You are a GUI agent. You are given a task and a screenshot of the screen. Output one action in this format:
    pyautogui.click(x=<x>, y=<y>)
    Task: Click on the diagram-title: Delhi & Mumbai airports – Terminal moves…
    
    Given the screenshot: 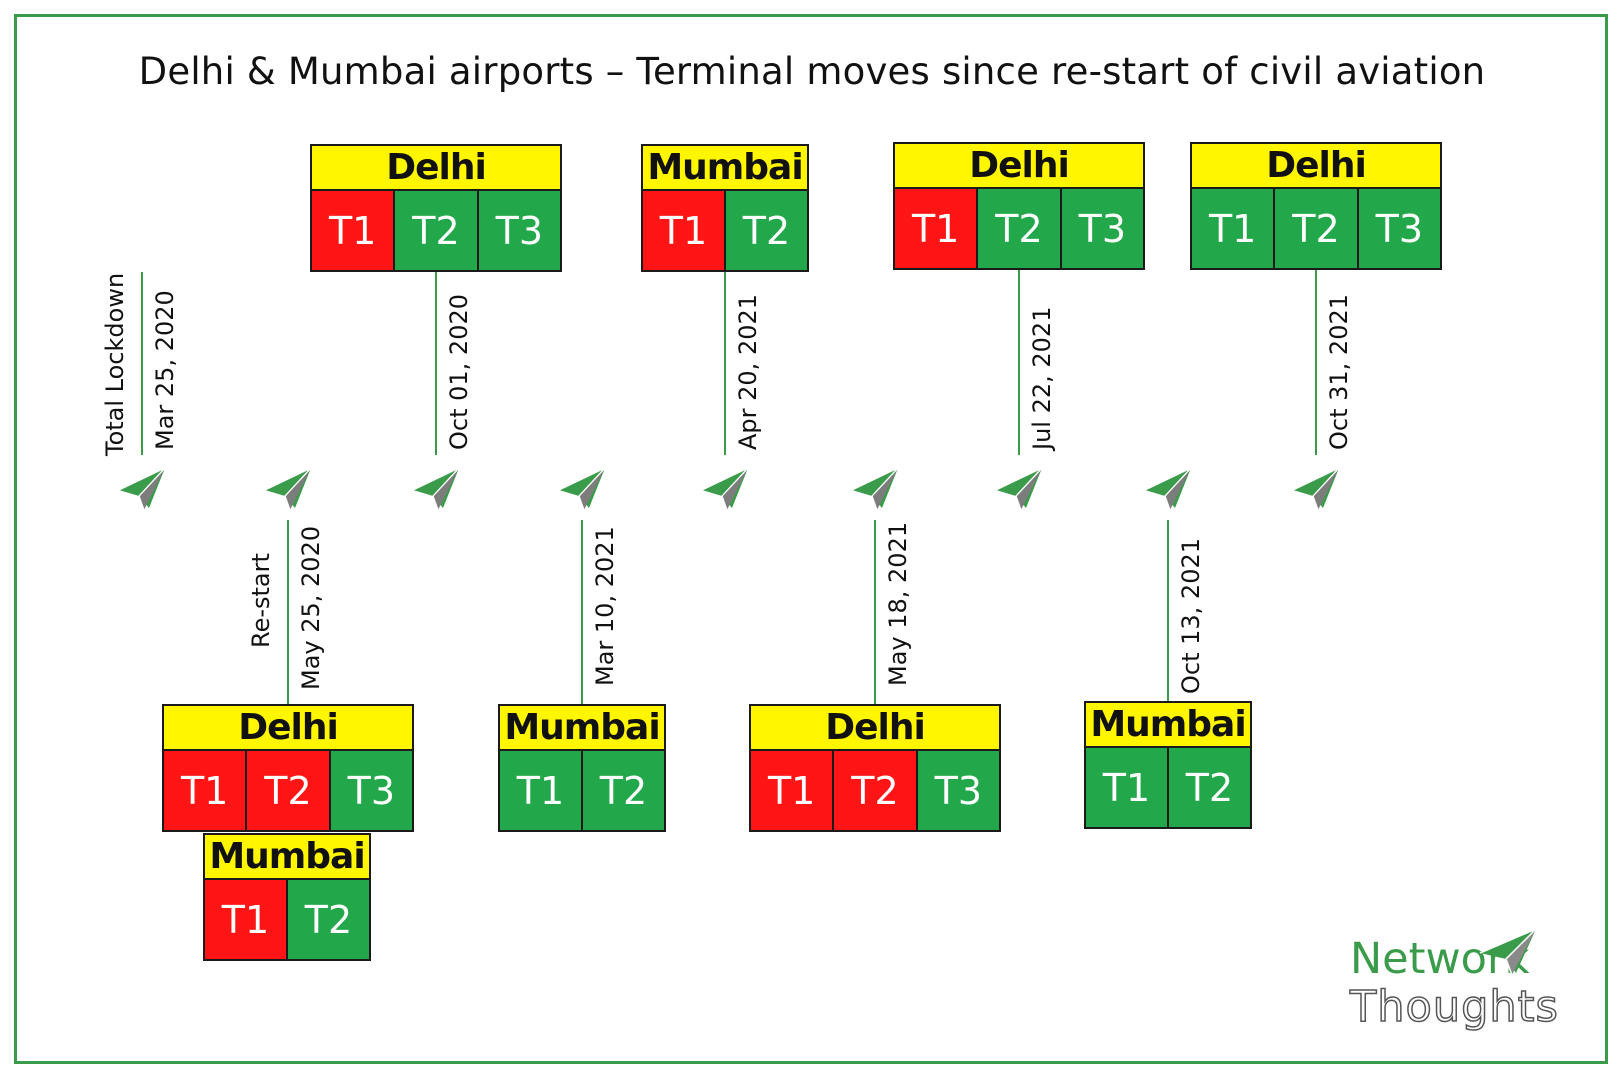 What is the action you would take?
    pyautogui.click(x=812, y=71)
    